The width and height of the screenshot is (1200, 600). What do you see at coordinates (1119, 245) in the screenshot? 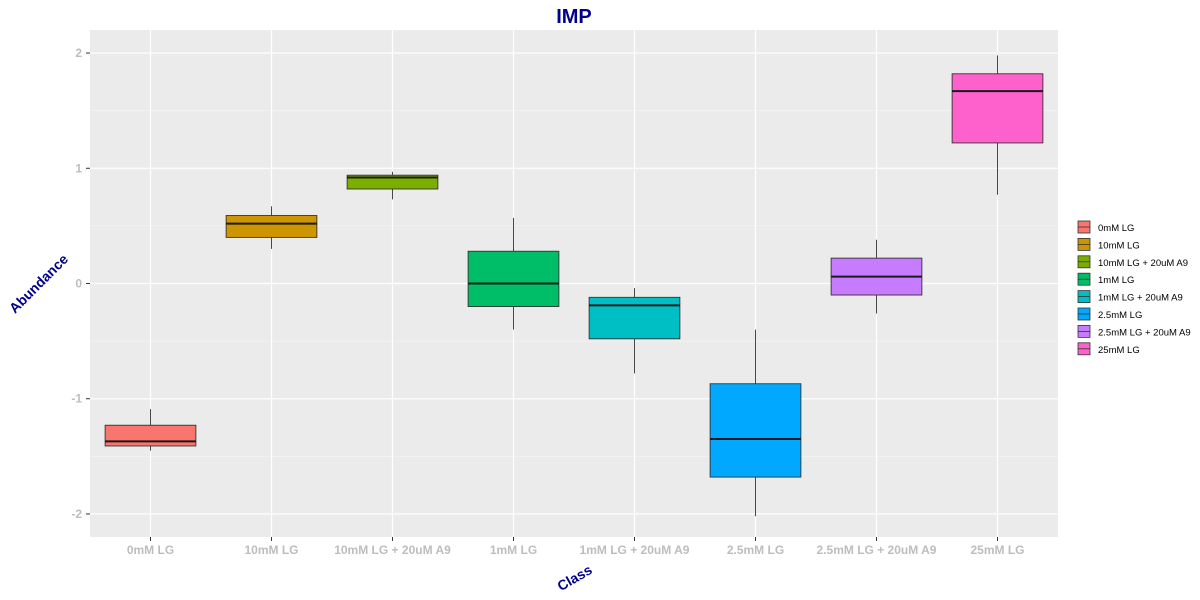
I see `legend-label: 10mM LG` at bounding box center [1119, 245].